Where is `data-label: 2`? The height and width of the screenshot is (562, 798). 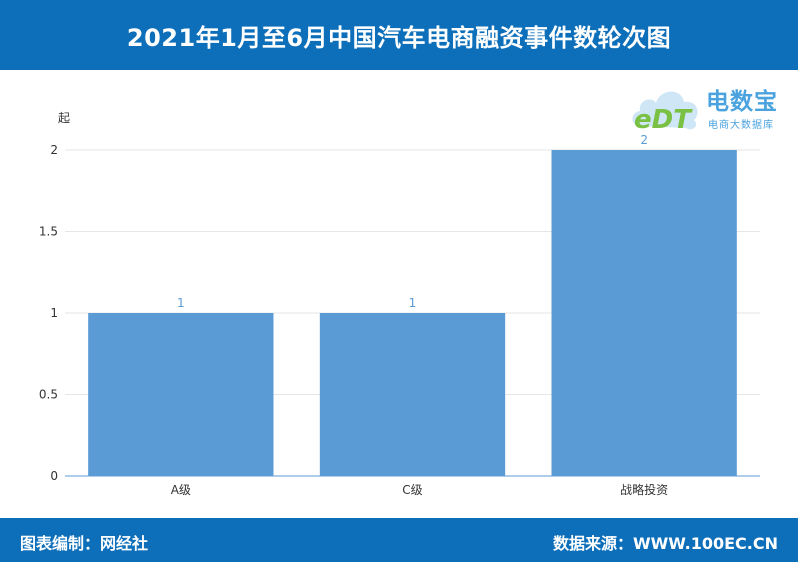 data-label: 2 is located at coordinates (644, 140).